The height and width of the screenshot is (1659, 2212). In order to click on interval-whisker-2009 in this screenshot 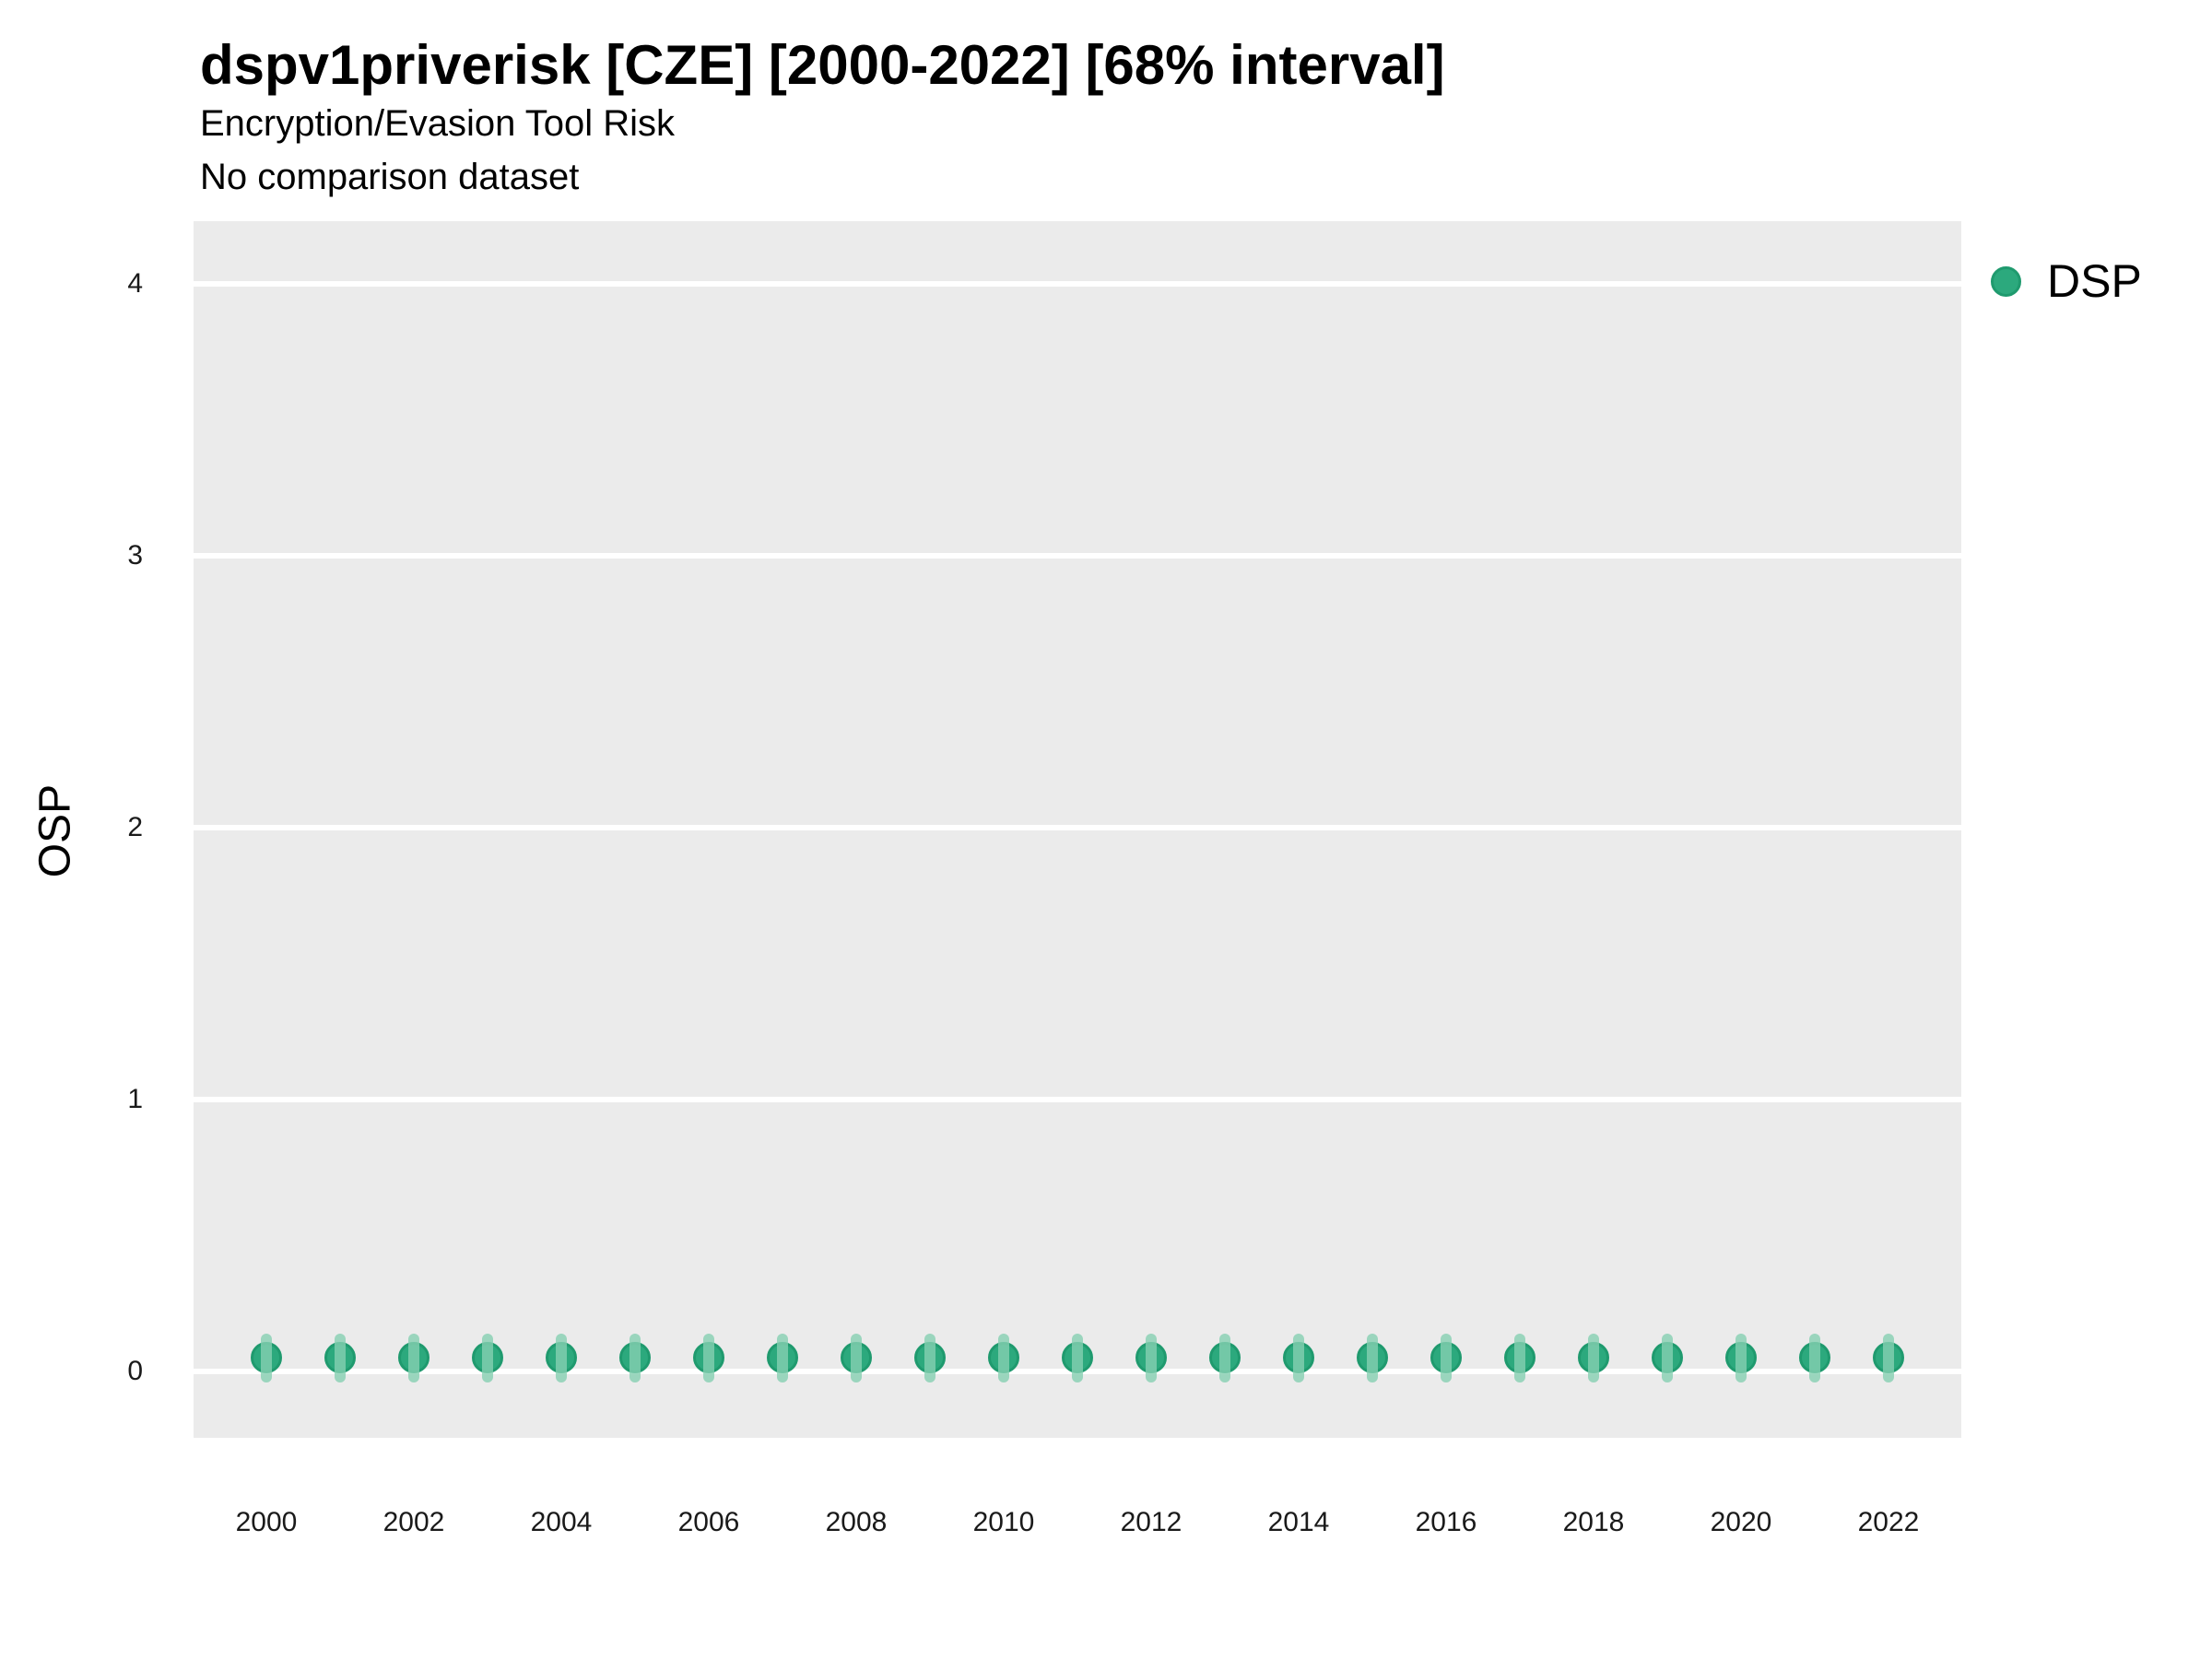, I will do `click(929, 1357)`.